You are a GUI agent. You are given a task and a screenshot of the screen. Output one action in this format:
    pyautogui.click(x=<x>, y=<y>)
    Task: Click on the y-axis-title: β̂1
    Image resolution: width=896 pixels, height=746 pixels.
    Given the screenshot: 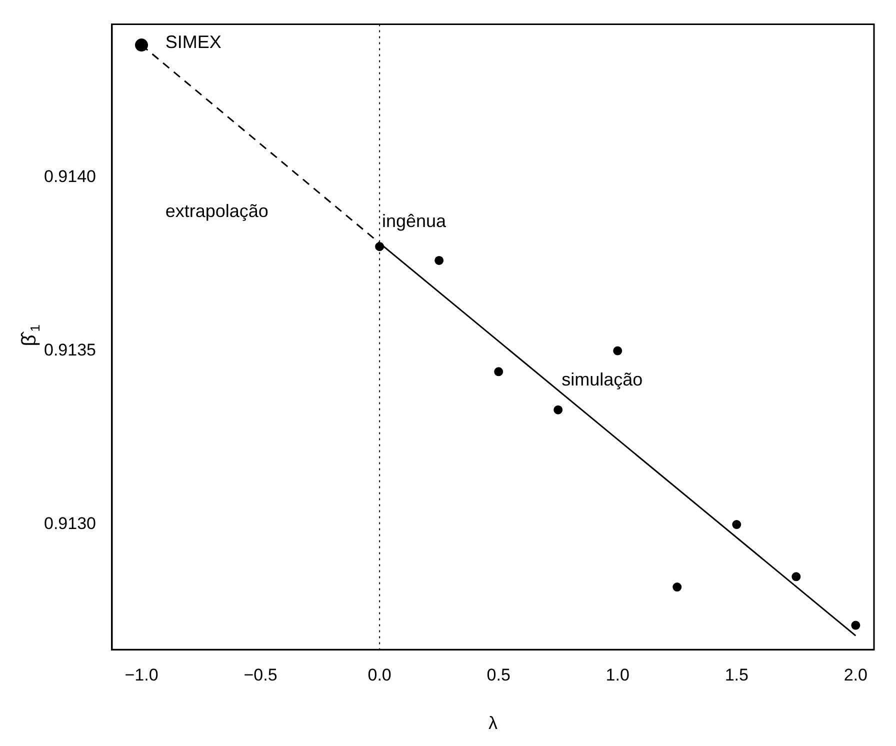 What is the action you would take?
    pyautogui.click(x=30, y=335)
    